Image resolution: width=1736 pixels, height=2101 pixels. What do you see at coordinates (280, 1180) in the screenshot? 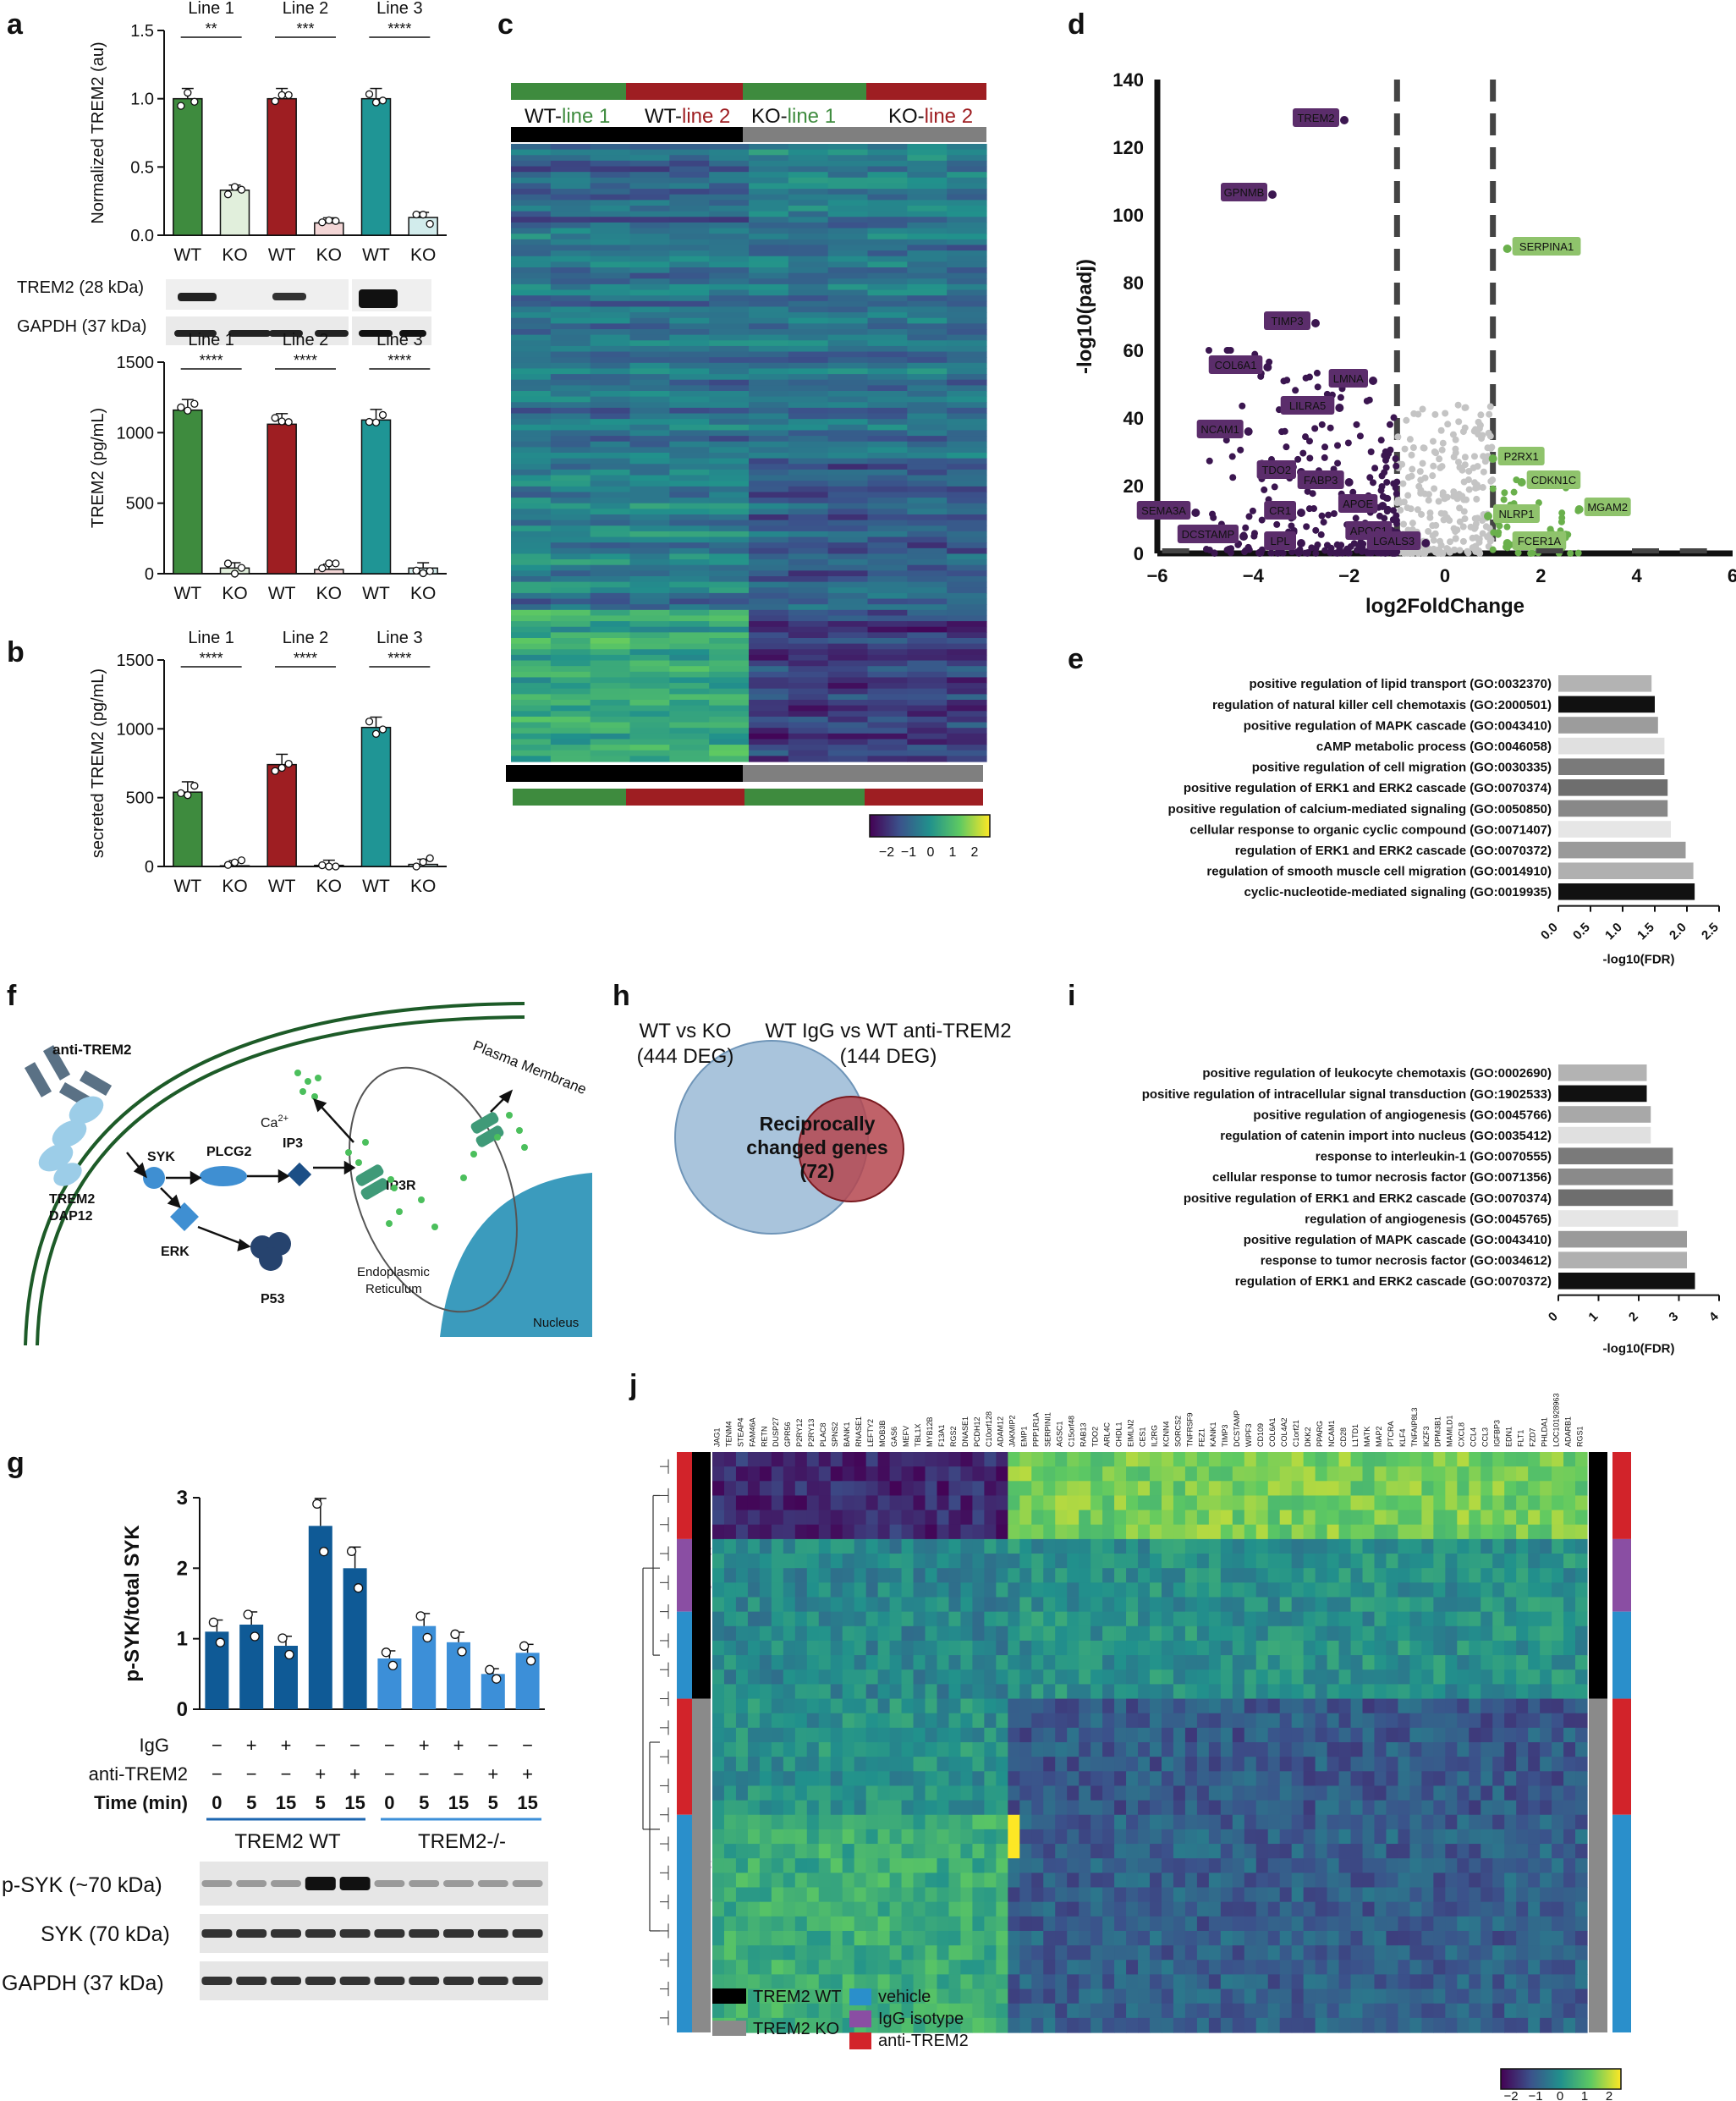
I see `plasma-membrane-inner` at bounding box center [280, 1180].